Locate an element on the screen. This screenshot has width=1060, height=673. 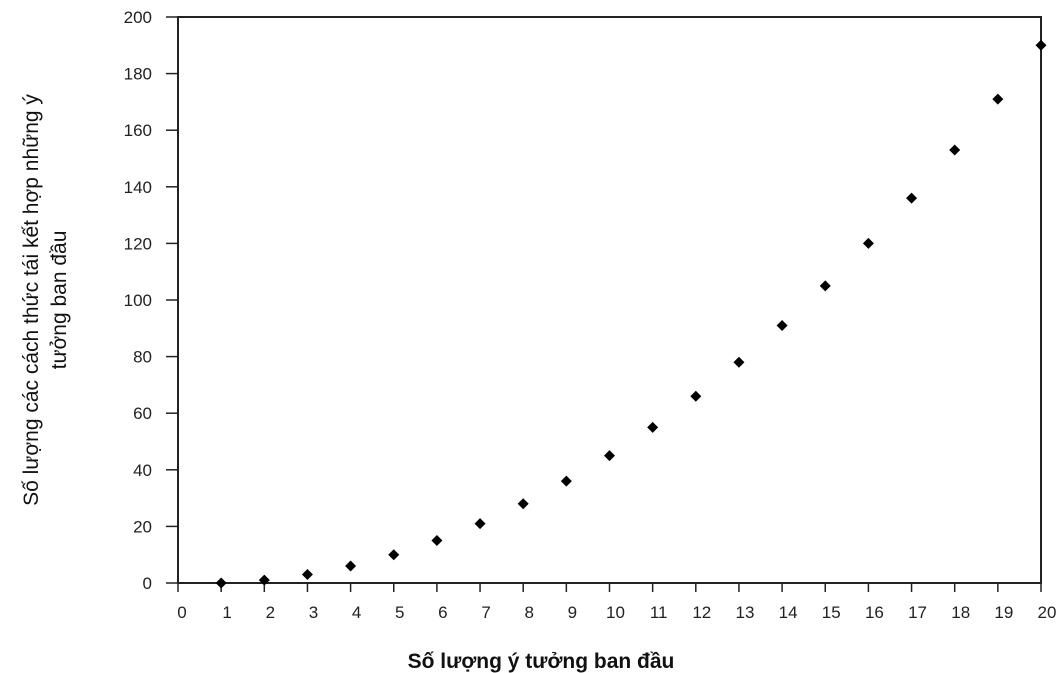
x-tick-label: 4 is located at coordinates (356, 612).